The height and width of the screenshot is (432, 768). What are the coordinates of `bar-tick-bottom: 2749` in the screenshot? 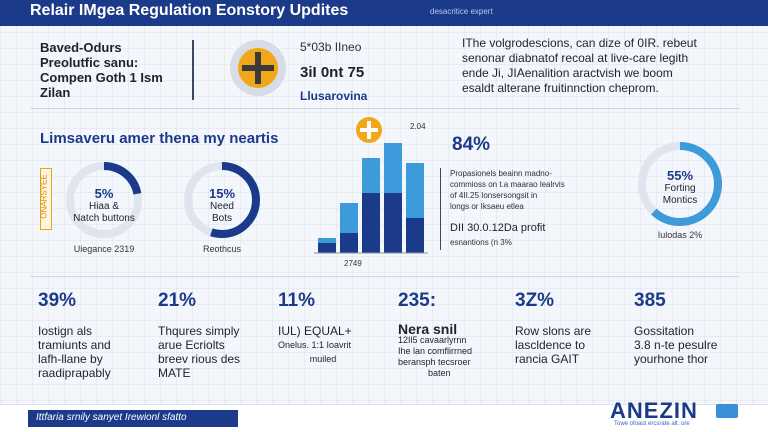 It's located at (353, 263).